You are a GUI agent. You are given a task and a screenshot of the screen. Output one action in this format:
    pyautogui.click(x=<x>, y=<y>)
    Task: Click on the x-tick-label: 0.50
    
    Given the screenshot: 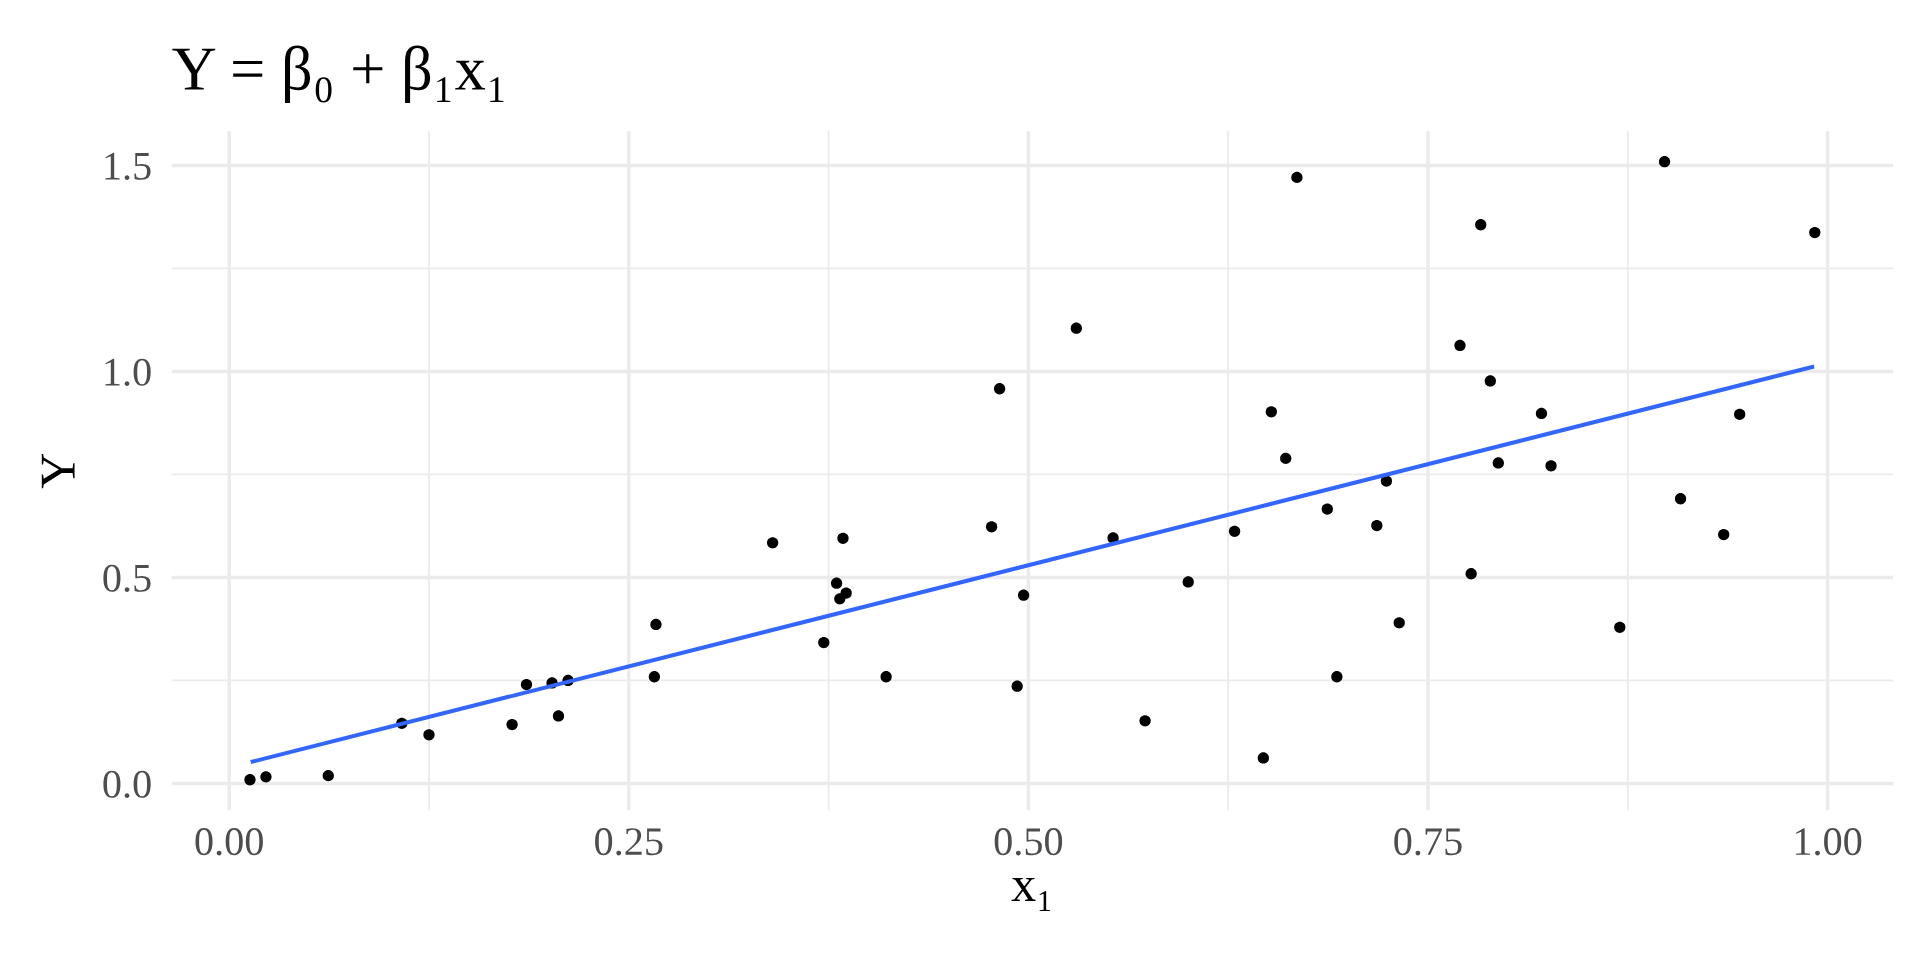 What is the action you would take?
    pyautogui.click(x=1028, y=842)
    